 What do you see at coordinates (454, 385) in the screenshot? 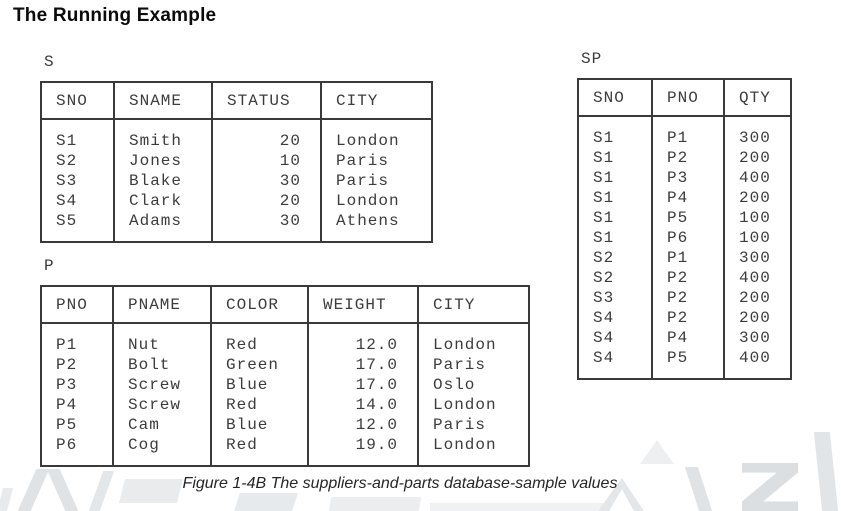
I see `cell-city: Oslo` at bounding box center [454, 385].